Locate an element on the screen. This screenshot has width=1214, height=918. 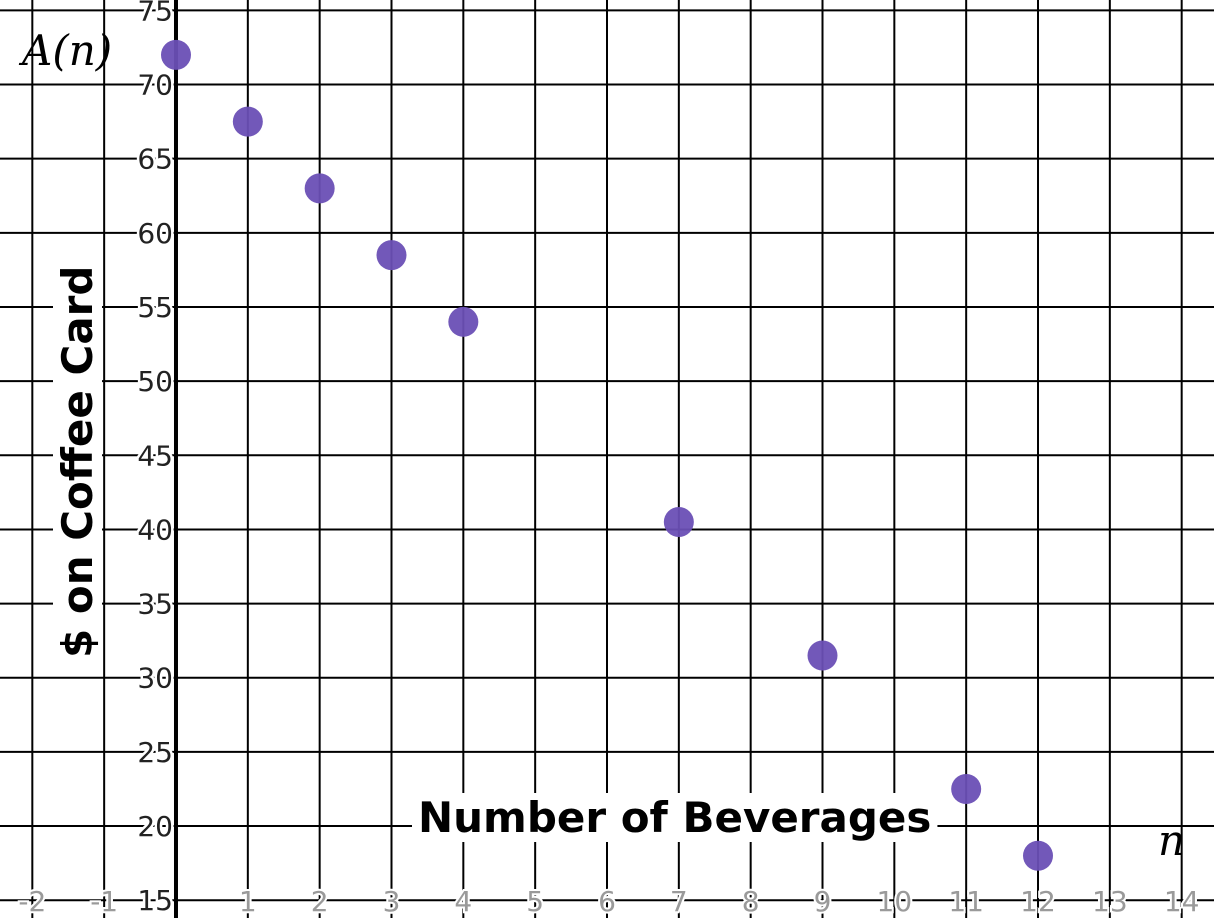
x-axis-label-background is located at coordinates (675, 817).